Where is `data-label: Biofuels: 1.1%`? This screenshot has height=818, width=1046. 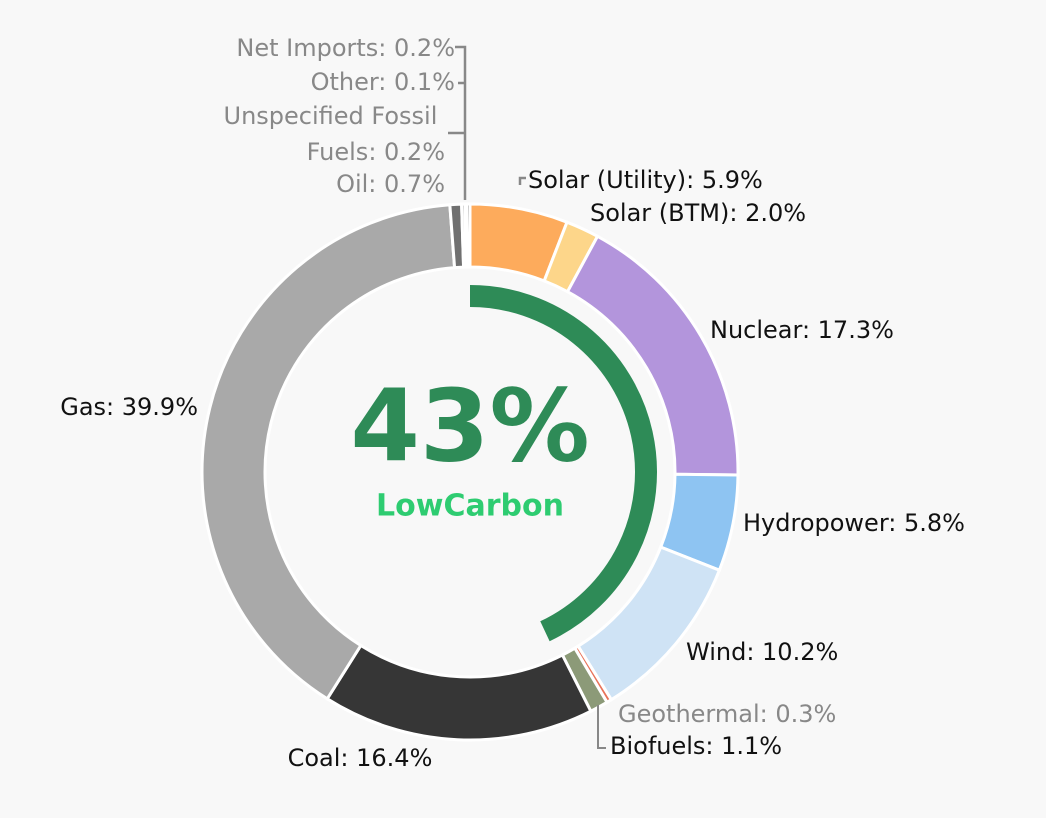
data-label: Biofuels: 1.1% is located at coordinates (696, 746).